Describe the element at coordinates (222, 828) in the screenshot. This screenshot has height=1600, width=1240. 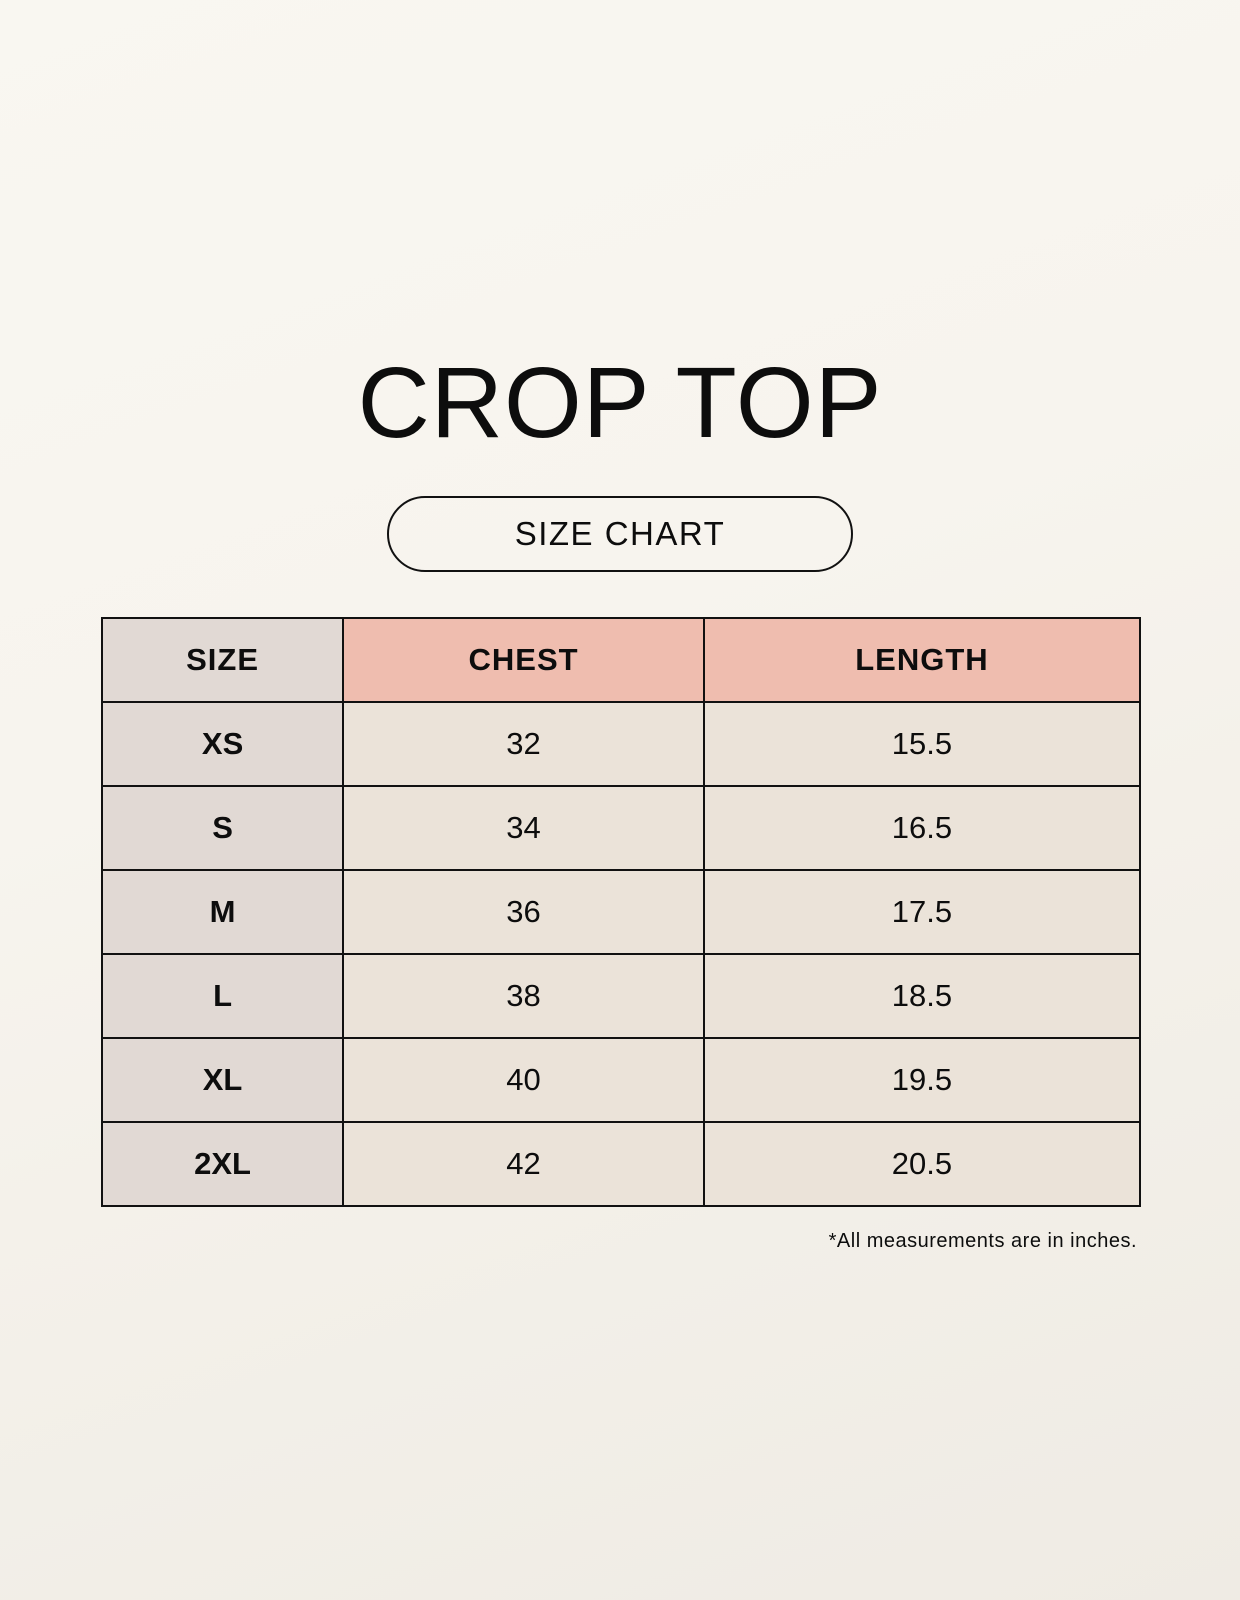
I see `size-cell: S` at that location.